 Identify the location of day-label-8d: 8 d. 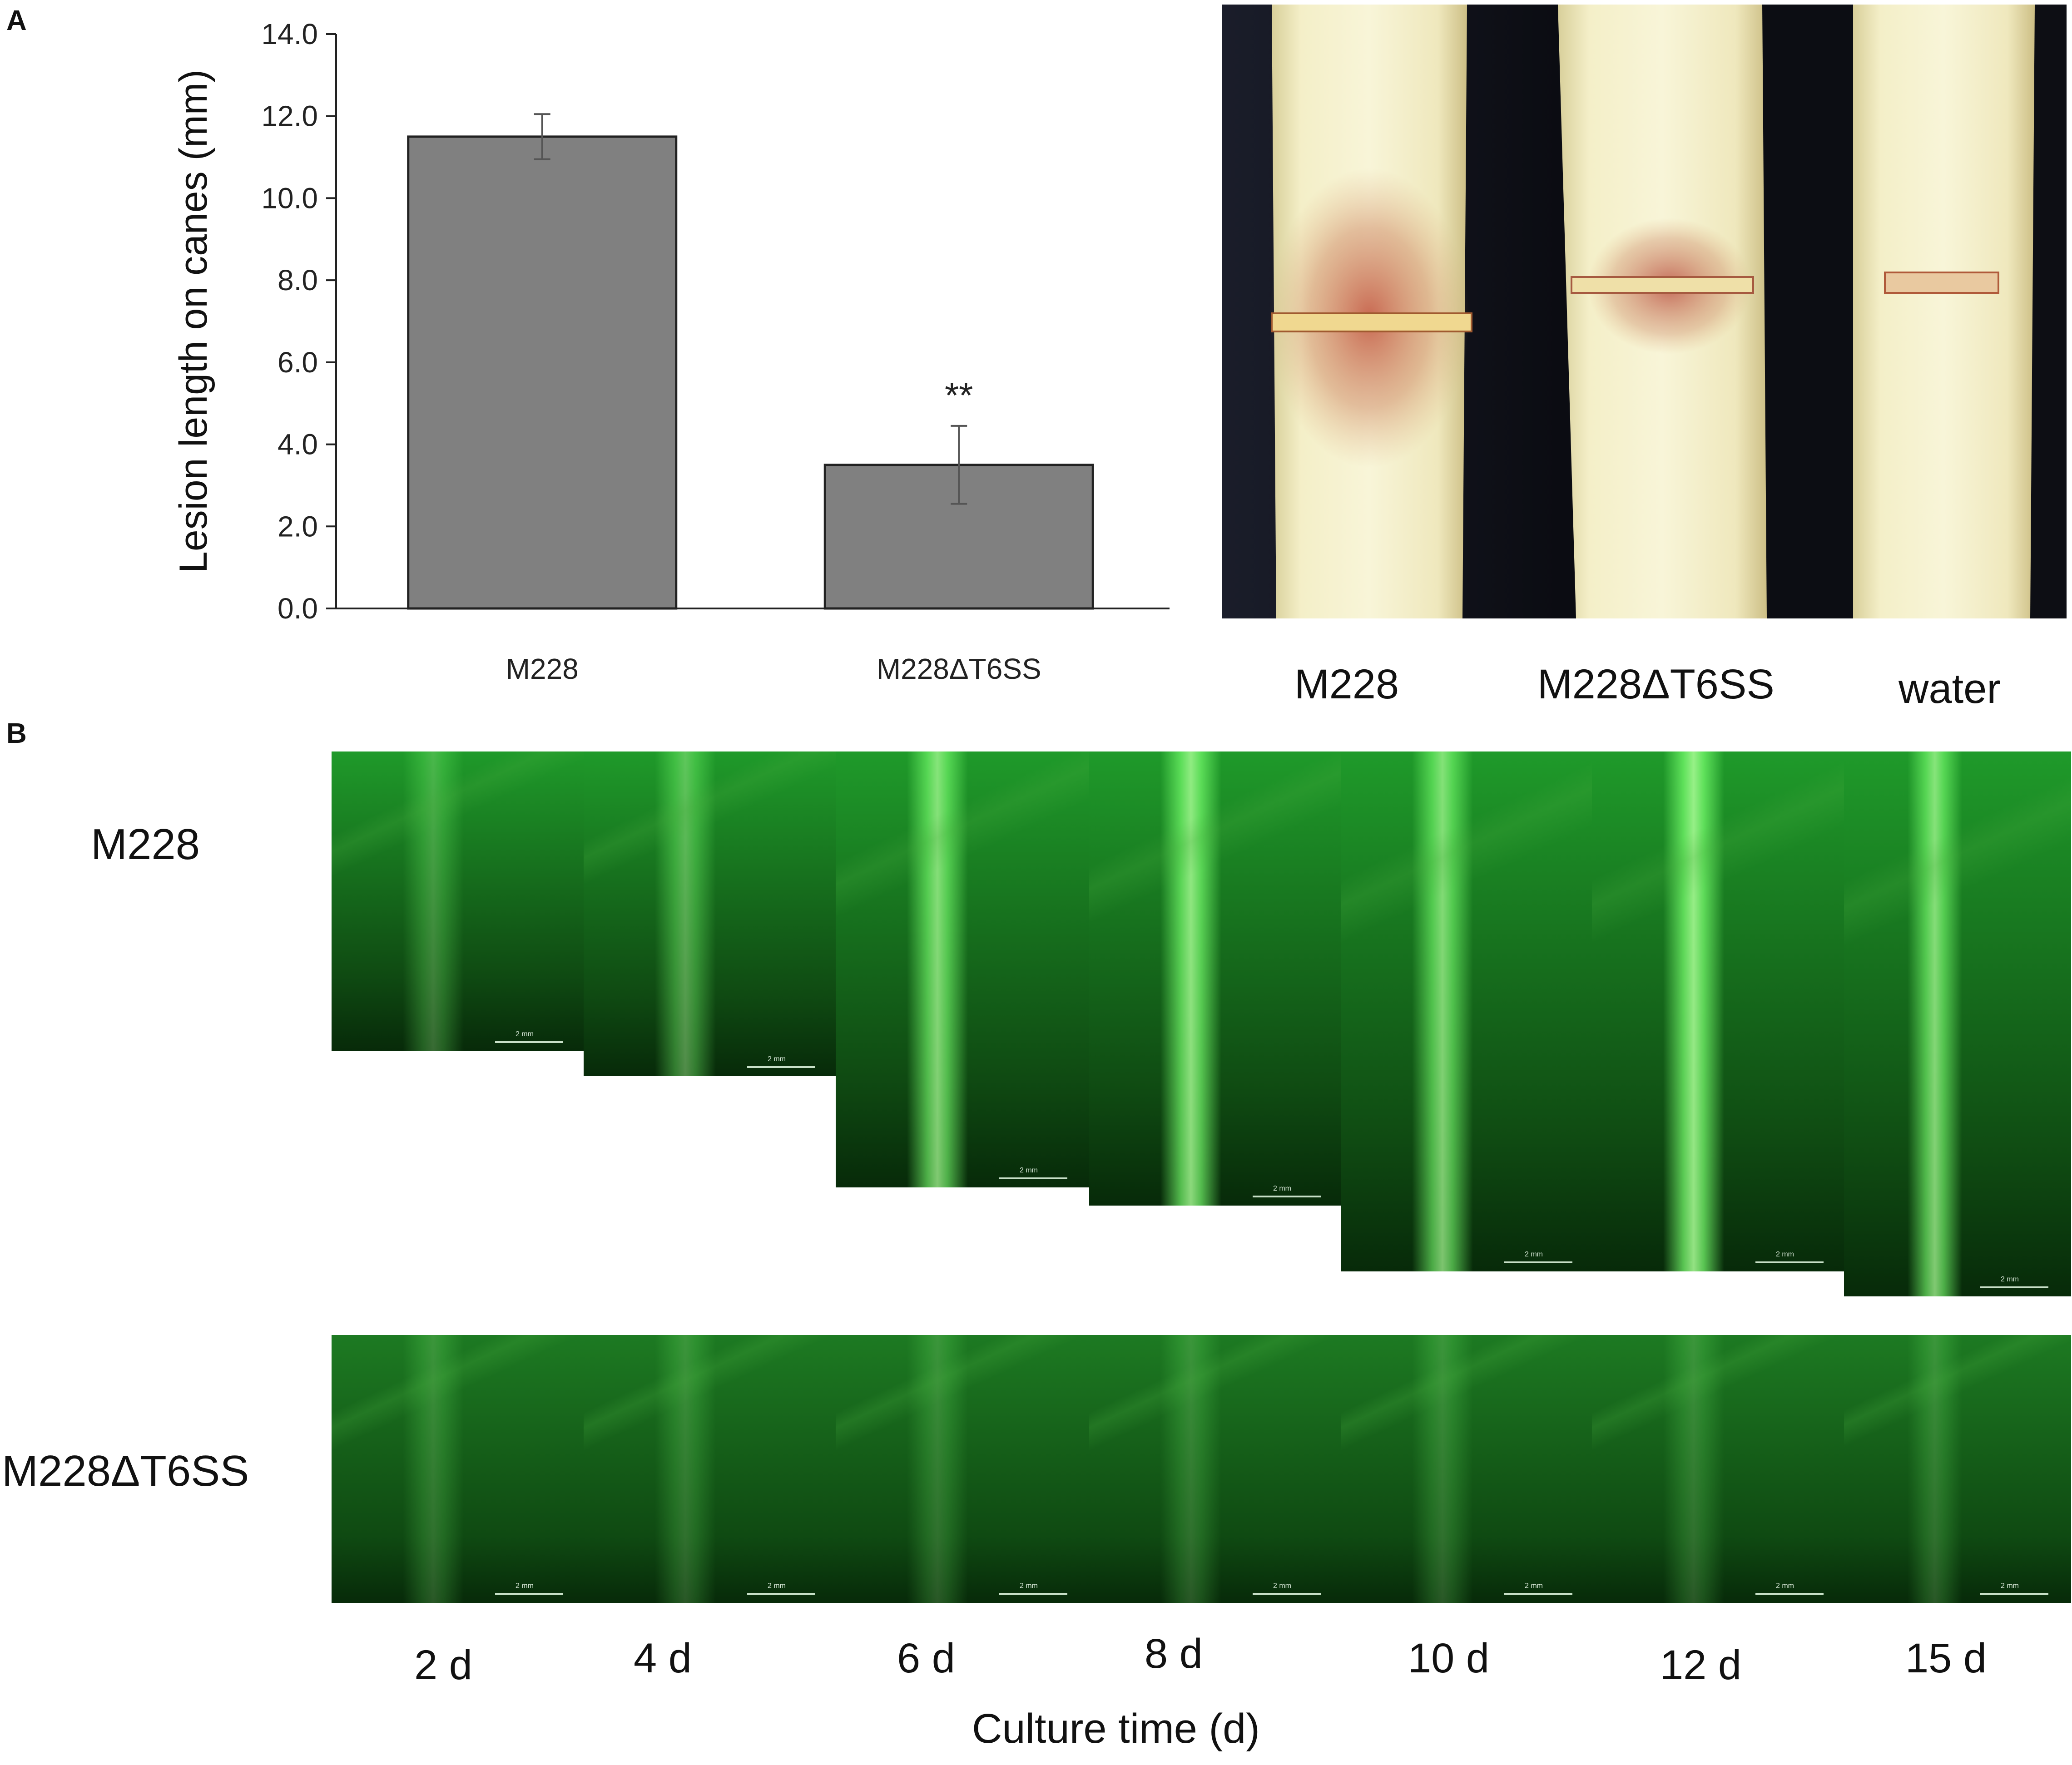
(1174, 1654).